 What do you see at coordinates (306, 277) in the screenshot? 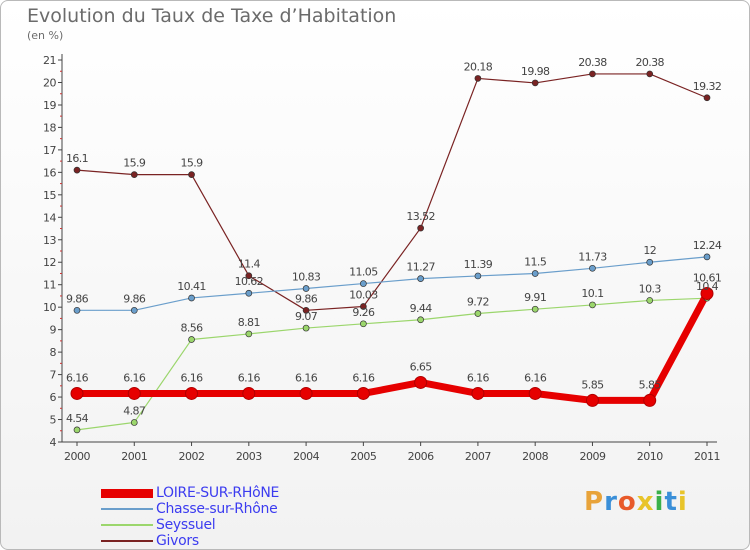
I see `data-label: 10.83` at bounding box center [306, 277].